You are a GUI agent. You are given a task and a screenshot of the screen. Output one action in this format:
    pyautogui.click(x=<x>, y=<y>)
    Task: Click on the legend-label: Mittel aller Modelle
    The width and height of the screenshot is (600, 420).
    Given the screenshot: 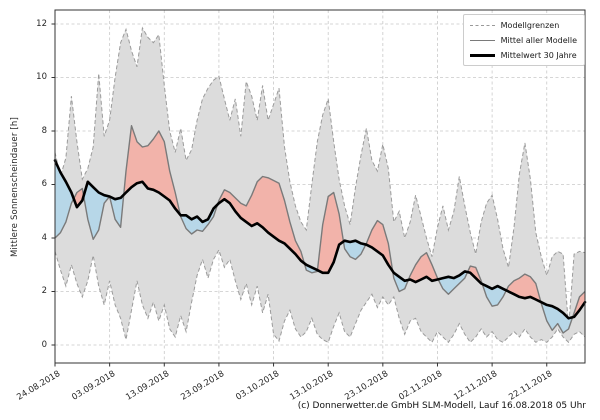 What is the action you would take?
    pyautogui.click(x=538, y=40)
    